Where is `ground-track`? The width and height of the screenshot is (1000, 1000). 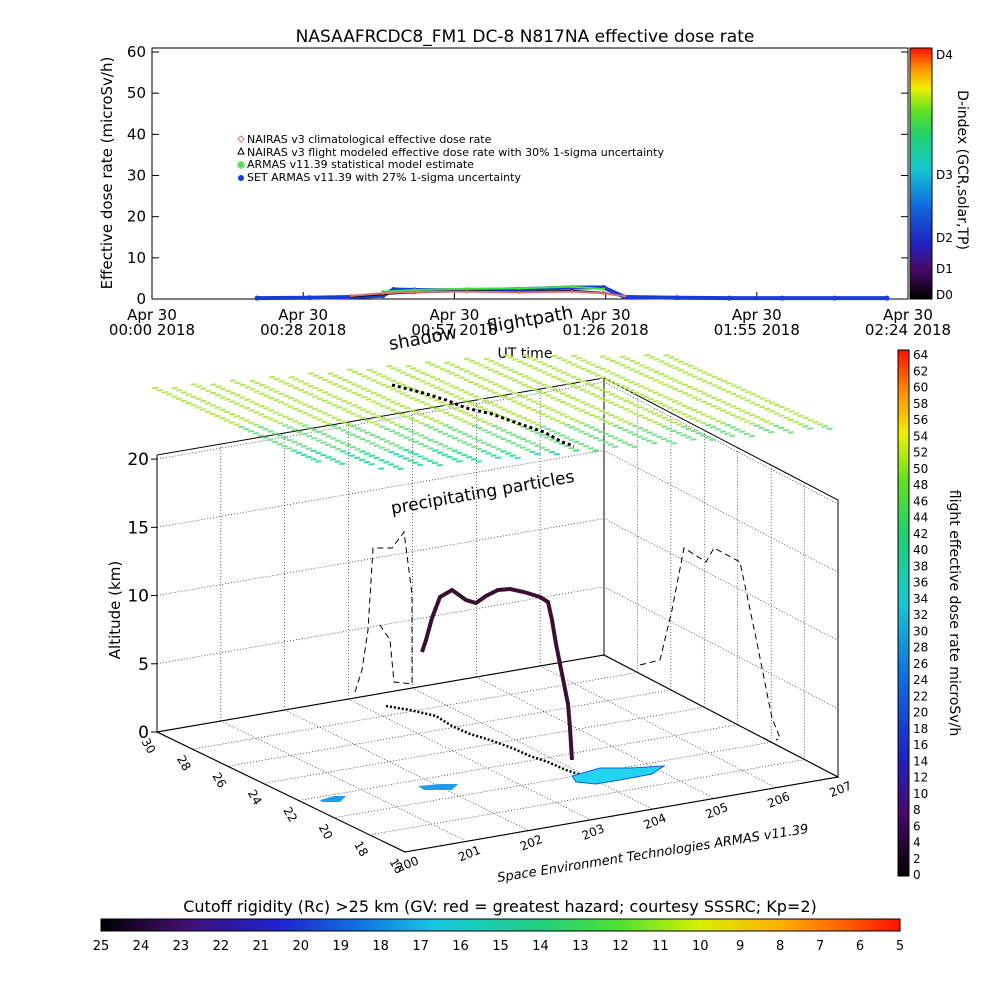 ground-track is located at coordinates (492, 743).